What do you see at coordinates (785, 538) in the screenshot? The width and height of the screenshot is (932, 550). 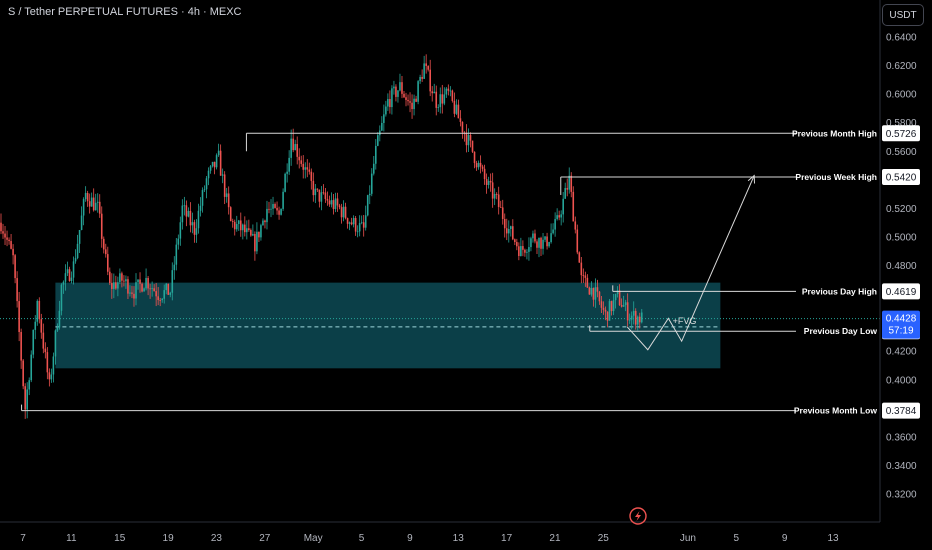 I see `time-tick-label: 9` at bounding box center [785, 538].